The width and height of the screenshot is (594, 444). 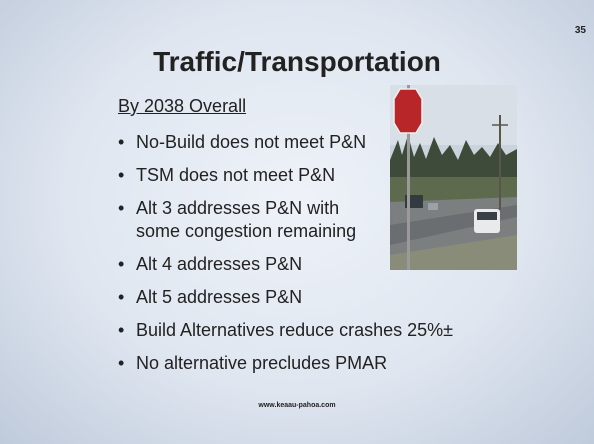 I want to click on photo, so click(x=453, y=177).